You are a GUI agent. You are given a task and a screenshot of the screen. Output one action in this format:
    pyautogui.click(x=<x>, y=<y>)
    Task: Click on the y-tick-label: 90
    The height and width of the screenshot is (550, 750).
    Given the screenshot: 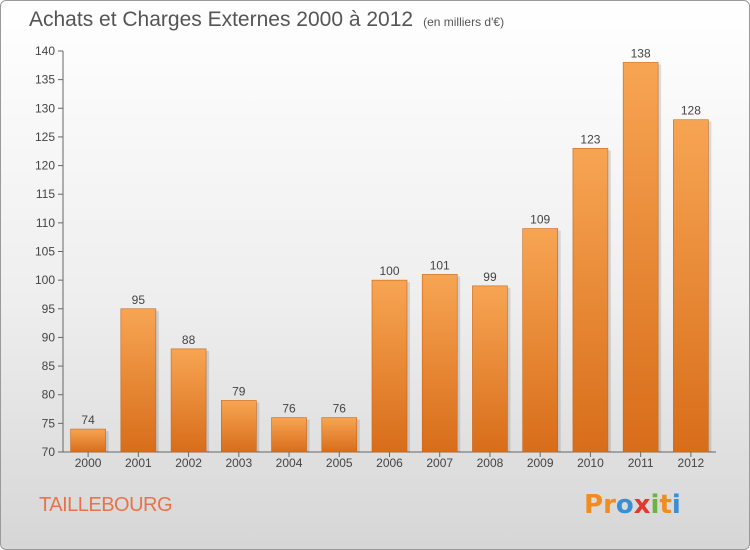 What is the action you would take?
    pyautogui.click(x=49, y=337)
    